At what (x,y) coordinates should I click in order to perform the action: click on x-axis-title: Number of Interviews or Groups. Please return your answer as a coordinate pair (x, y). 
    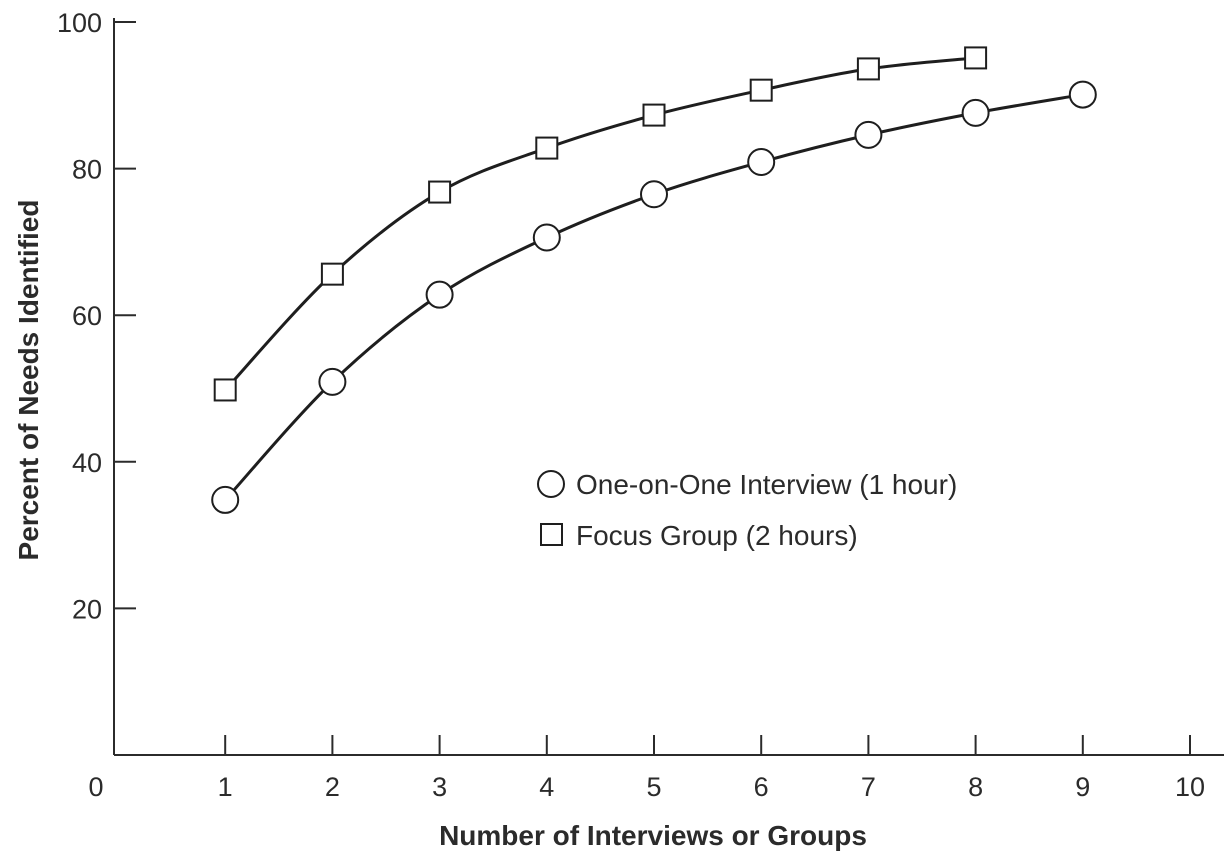
    Looking at the image, I should click on (653, 835).